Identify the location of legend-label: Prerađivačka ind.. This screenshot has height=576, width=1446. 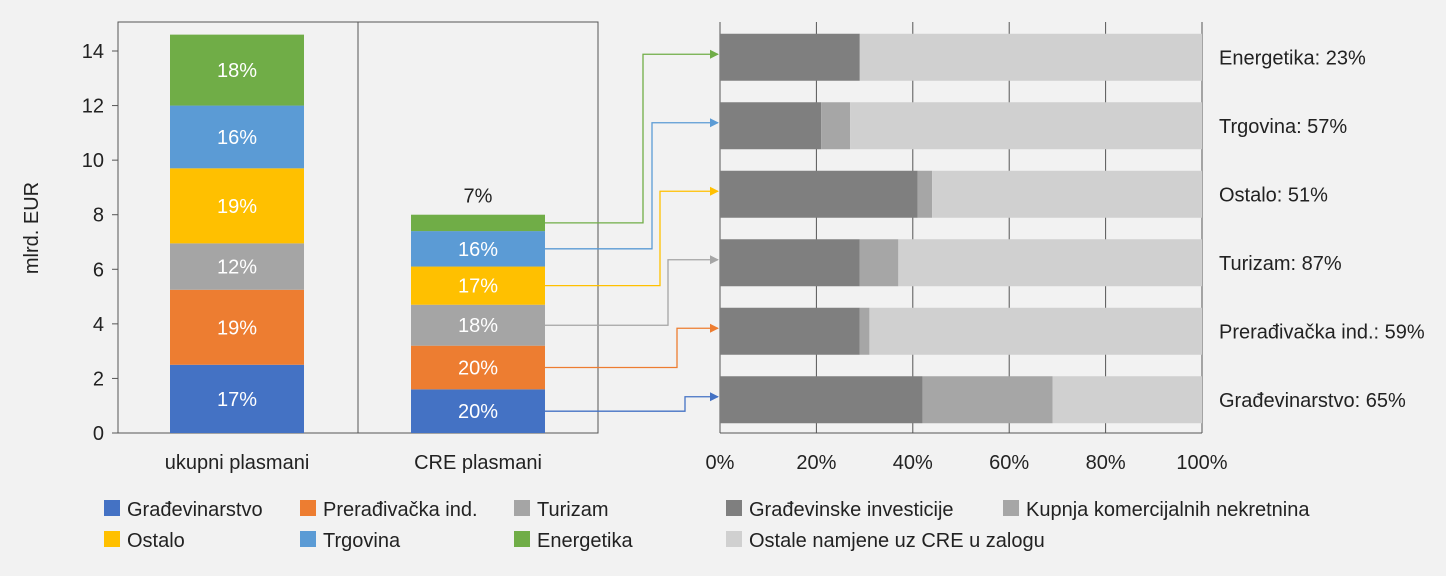
(400, 510).